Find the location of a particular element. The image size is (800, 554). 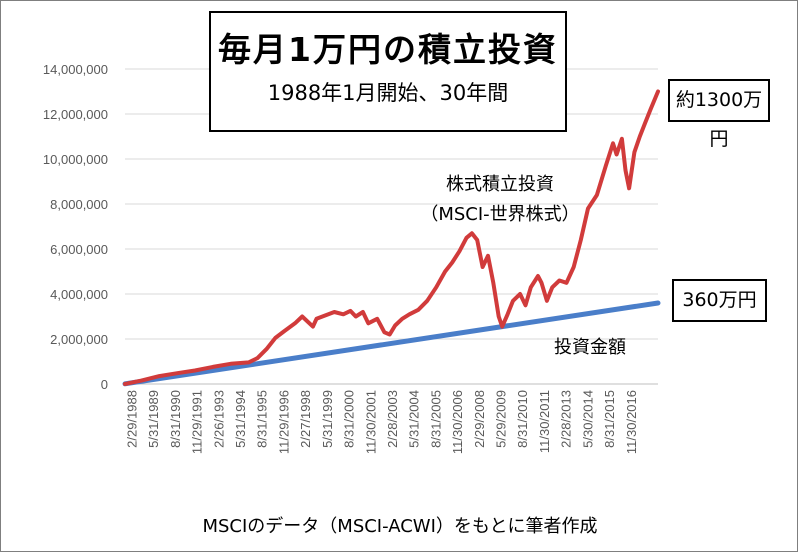

y-tick-label: 4,000,000 is located at coordinates (79, 294).